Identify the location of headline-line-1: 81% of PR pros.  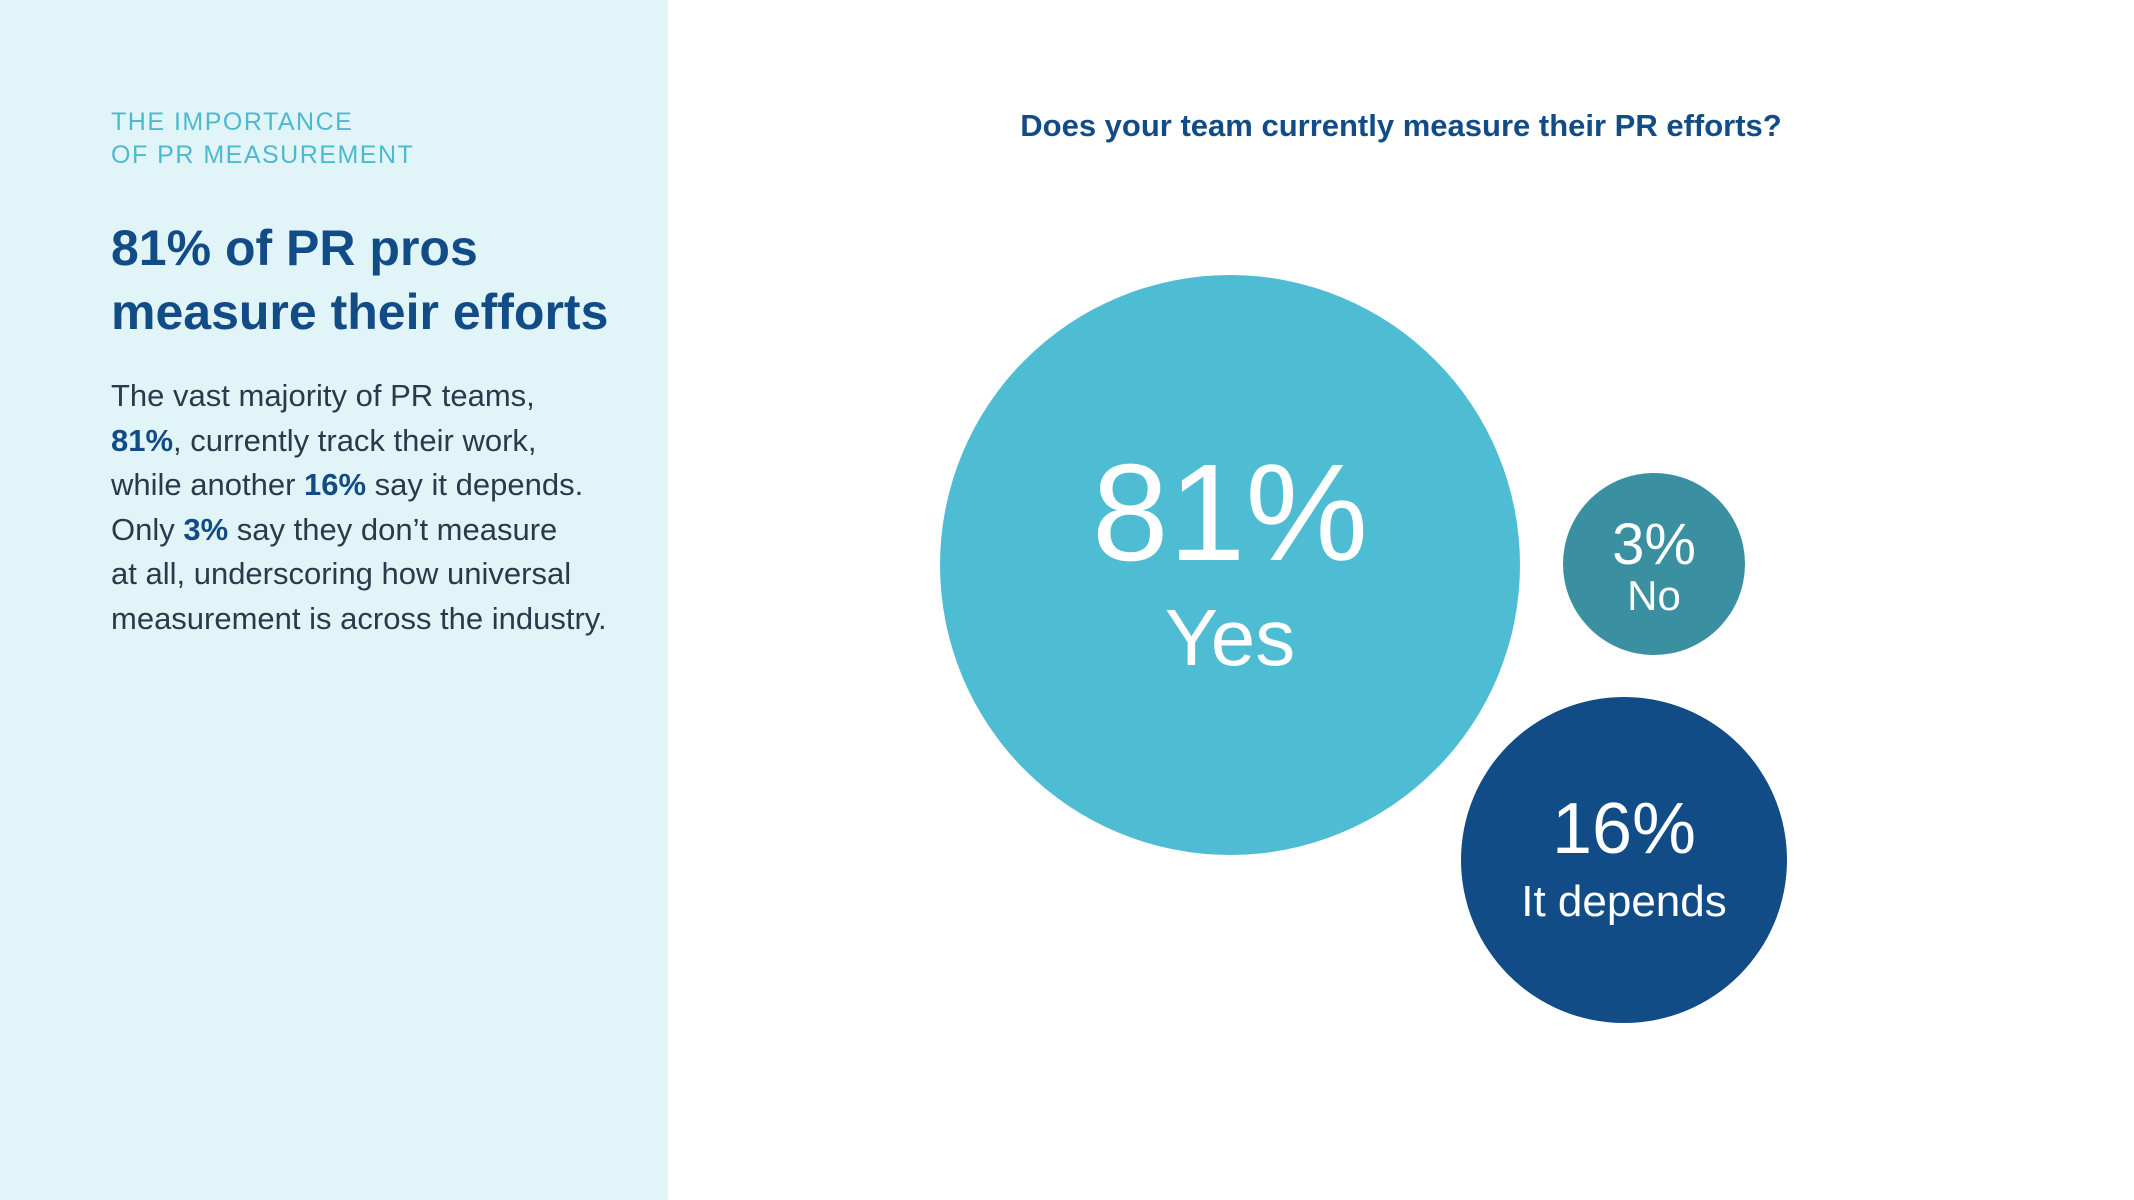
(294, 248).